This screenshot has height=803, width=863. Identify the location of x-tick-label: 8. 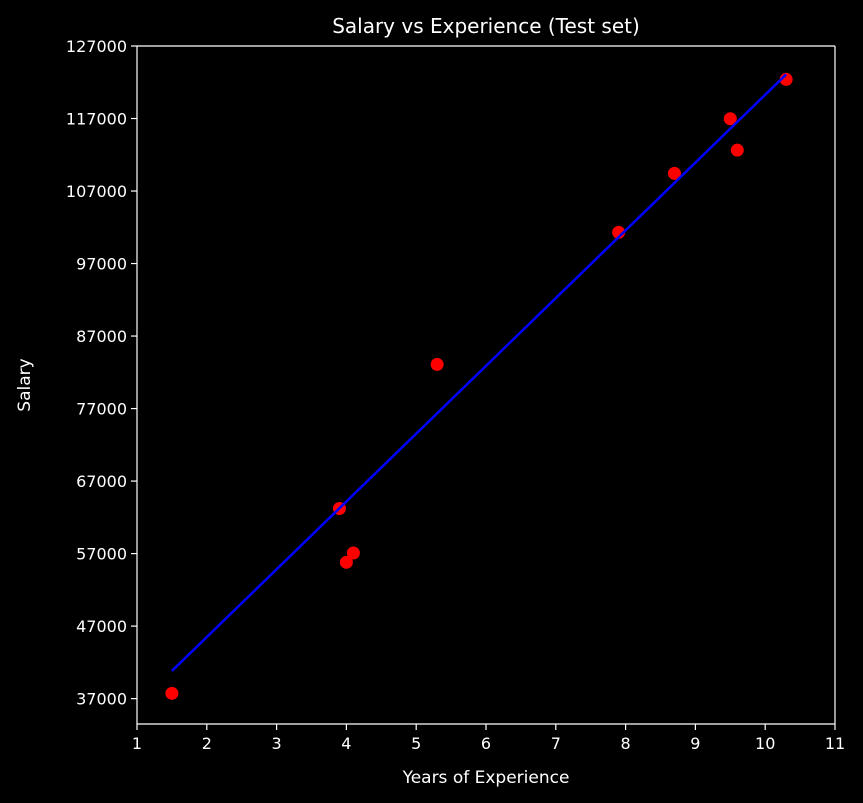
(626, 743).